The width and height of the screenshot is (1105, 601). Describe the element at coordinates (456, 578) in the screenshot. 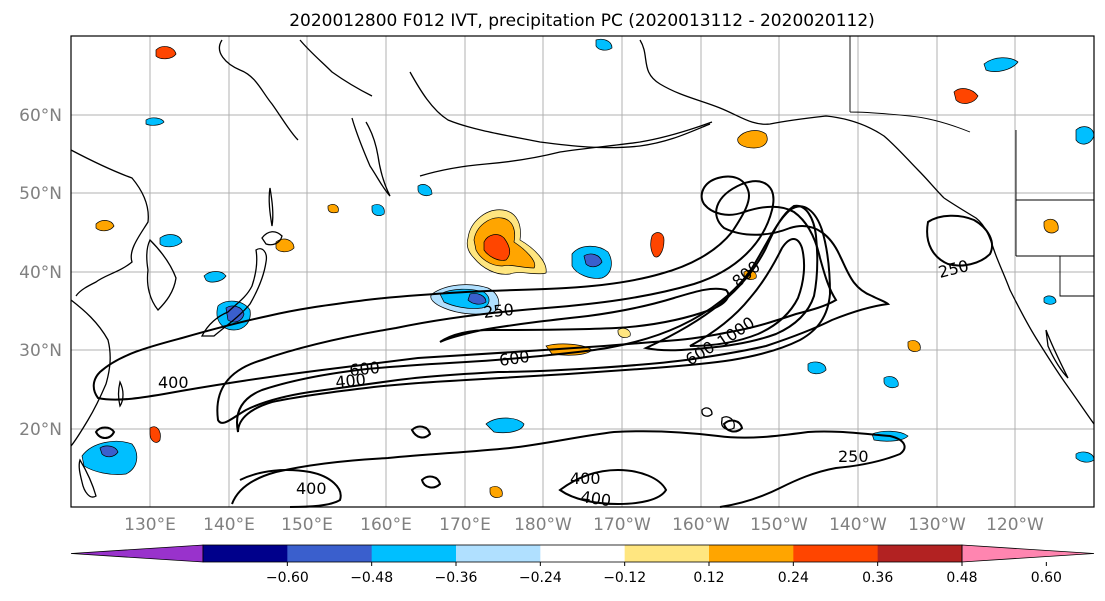

I see `colorbar-tick-label: −0.36` at that location.